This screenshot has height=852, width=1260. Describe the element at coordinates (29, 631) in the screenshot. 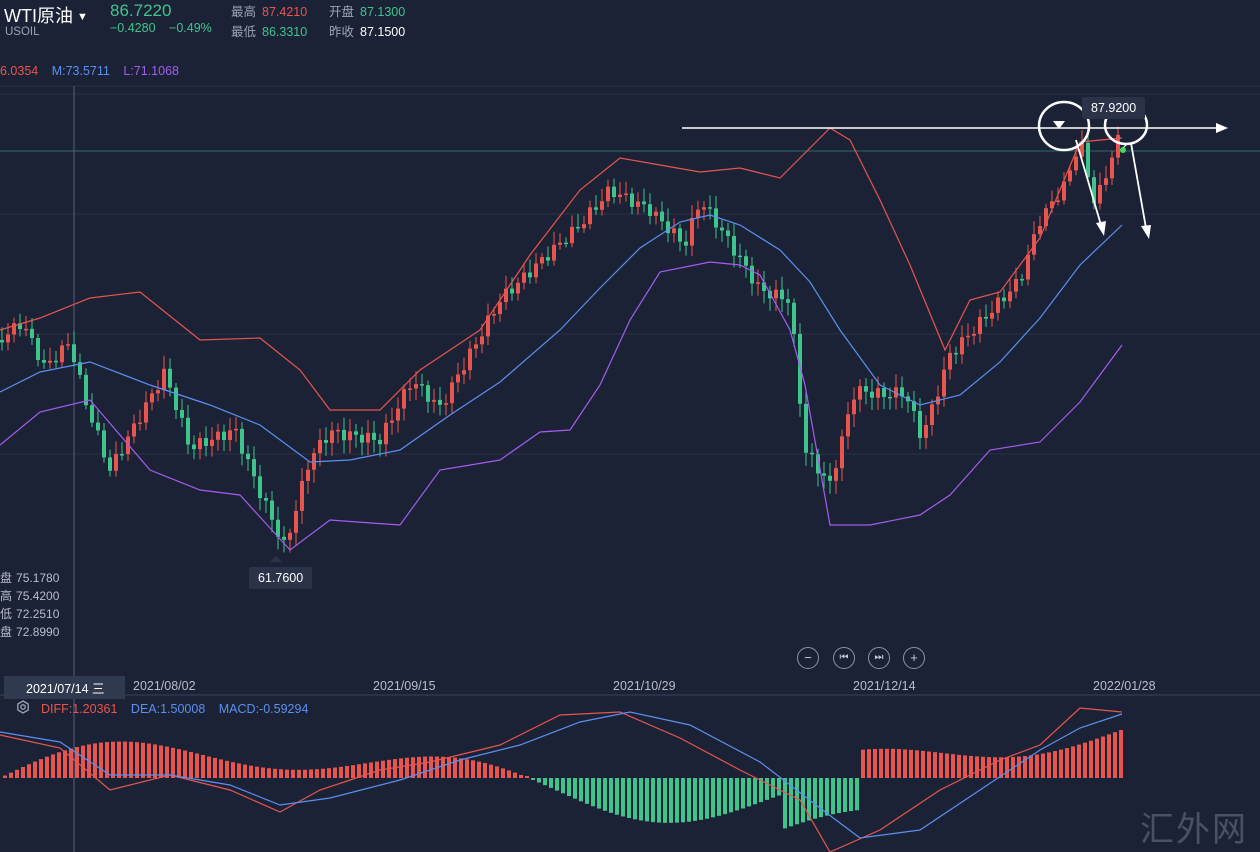

I see `ohlc-close: 盘 72.8990` at that location.